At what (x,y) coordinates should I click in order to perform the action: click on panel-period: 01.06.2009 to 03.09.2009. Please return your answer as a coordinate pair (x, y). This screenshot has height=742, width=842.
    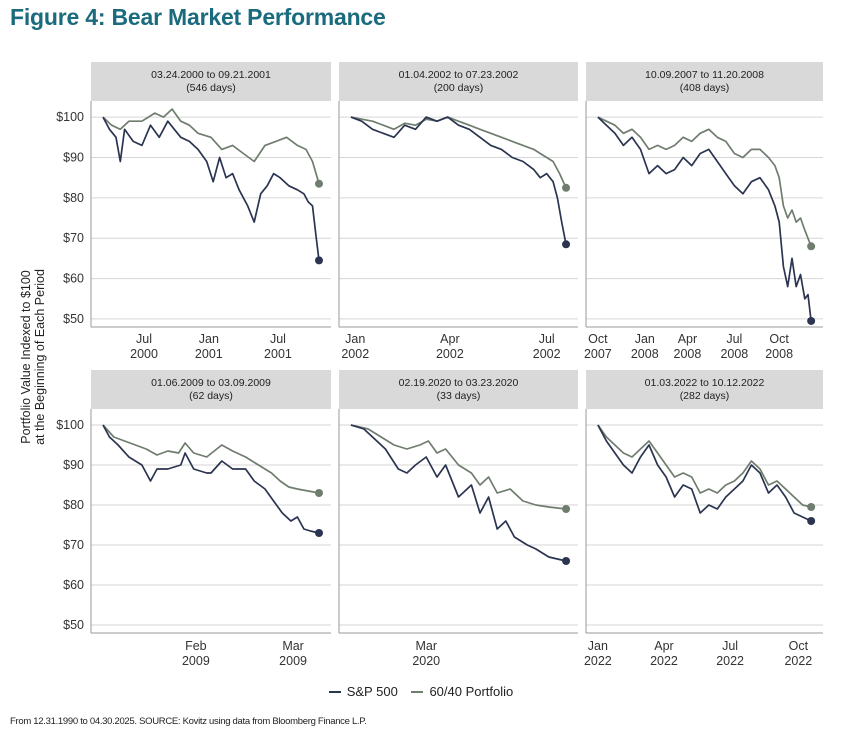
    Looking at the image, I should click on (211, 383).